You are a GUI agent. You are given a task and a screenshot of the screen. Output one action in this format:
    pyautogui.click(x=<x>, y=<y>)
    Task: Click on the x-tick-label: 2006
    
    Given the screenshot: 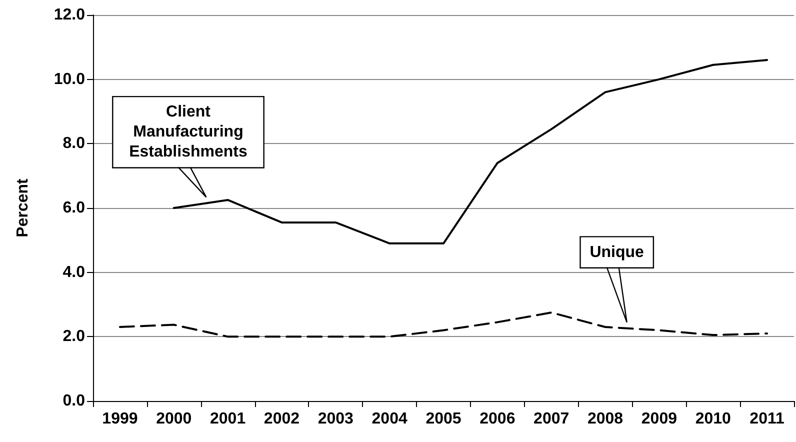 What is the action you would take?
    pyautogui.click(x=498, y=419)
    